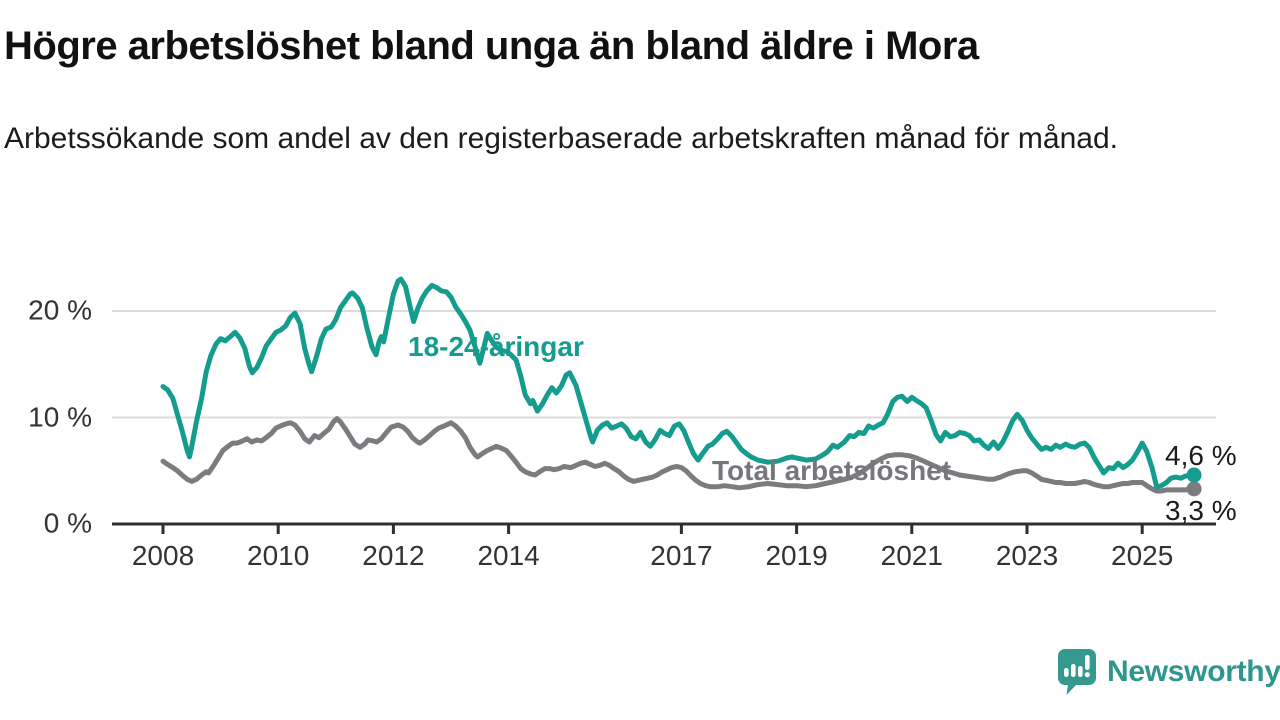  What do you see at coordinates (278, 555) in the screenshot?
I see `x-tick-label-2010: 2010` at bounding box center [278, 555].